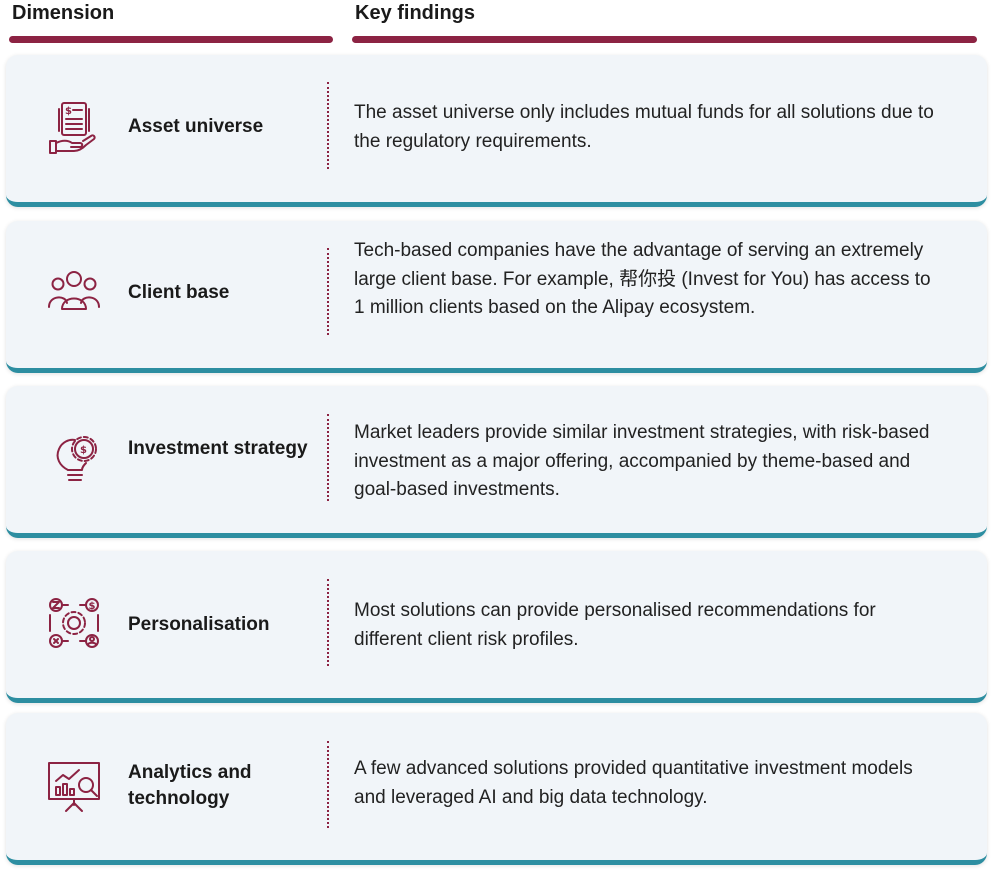 This screenshot has width=993, height=873. What do you see at coordinates (664, 39) in the screenshot?
I see `key-findings-header-bar` at bounding box center [664, 39].